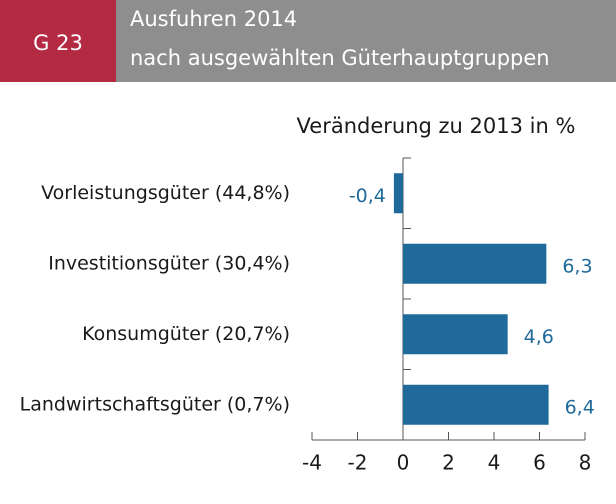 The height and width of the screenshot is (504, 616). What do you see at coordinates (366, 41) in the screenshot?
I see `title-box` at bounding box center [366, 41].